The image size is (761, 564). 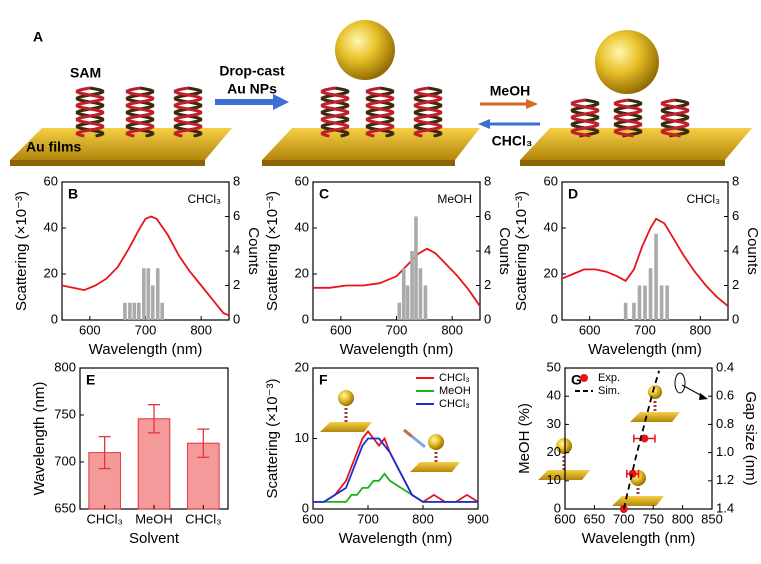 What do you see at coordinates (584, 378) in the screenshot?
I see `legend-marker` at bounding box center [584, 378].